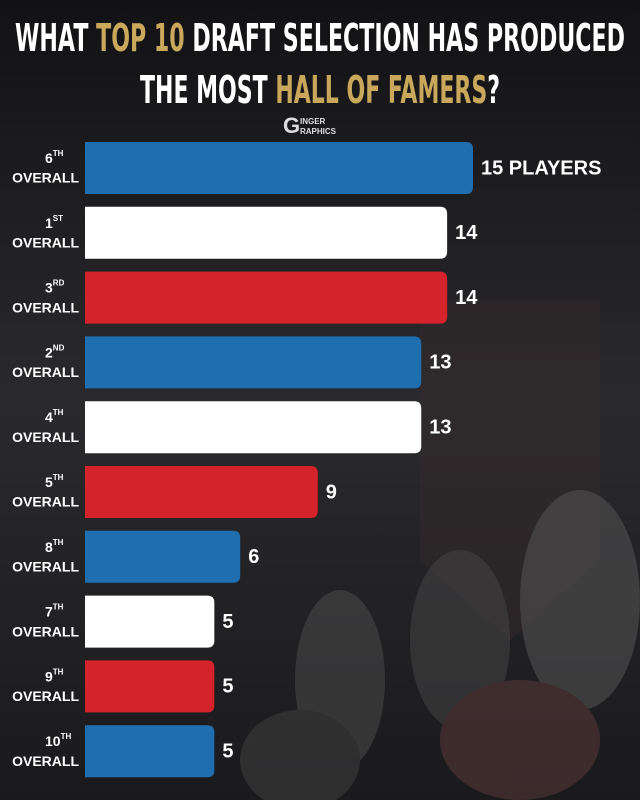 This screenshot has width=640, height=800. I want to click on category-label: 10TH, so click(58, 740).